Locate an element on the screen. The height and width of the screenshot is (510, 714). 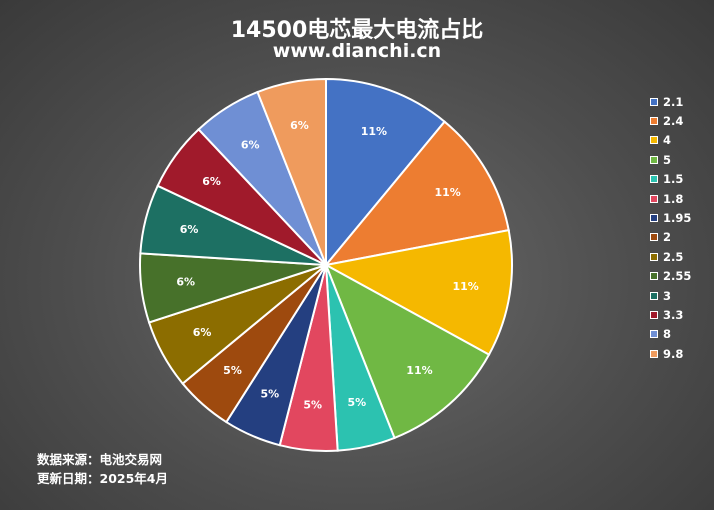
data-label-3: 6% is located at coordinates (189, 229).